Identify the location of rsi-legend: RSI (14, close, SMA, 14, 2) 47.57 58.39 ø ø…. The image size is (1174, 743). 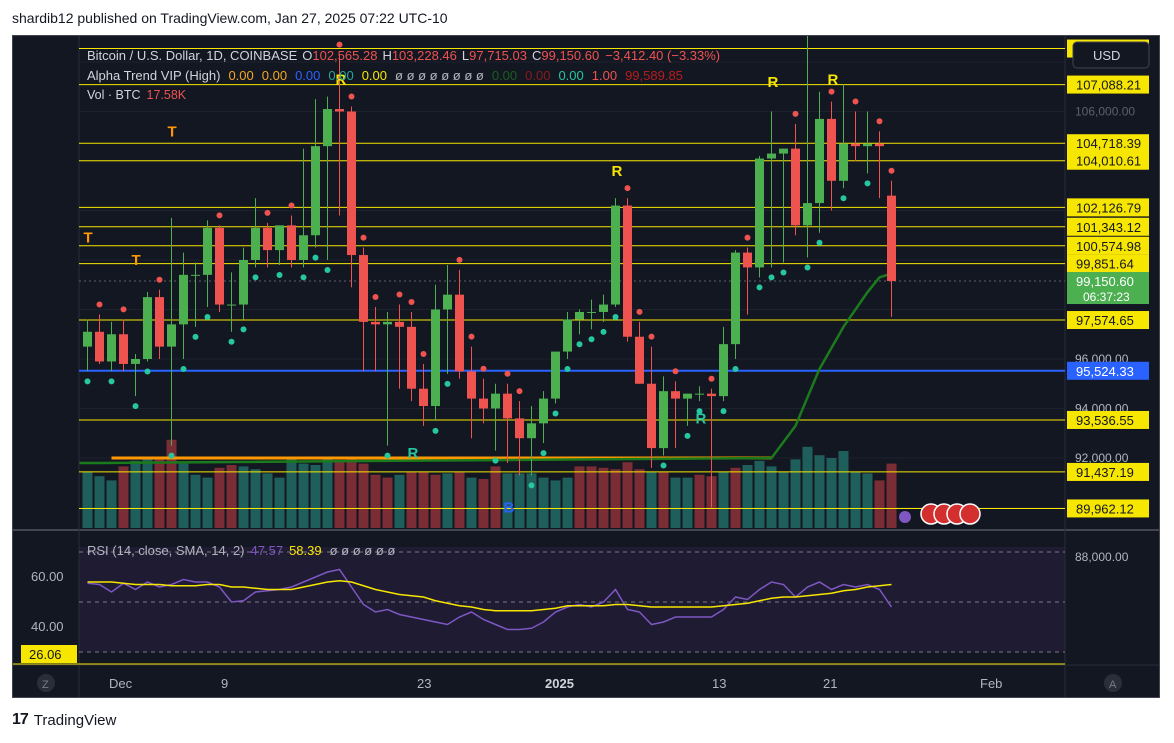
(241, 550).